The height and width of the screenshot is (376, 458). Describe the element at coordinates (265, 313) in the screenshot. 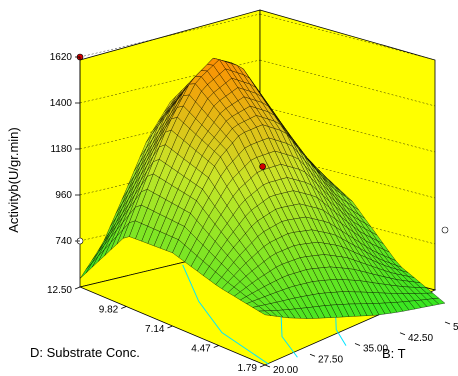

I see `surface-cell` at that location.